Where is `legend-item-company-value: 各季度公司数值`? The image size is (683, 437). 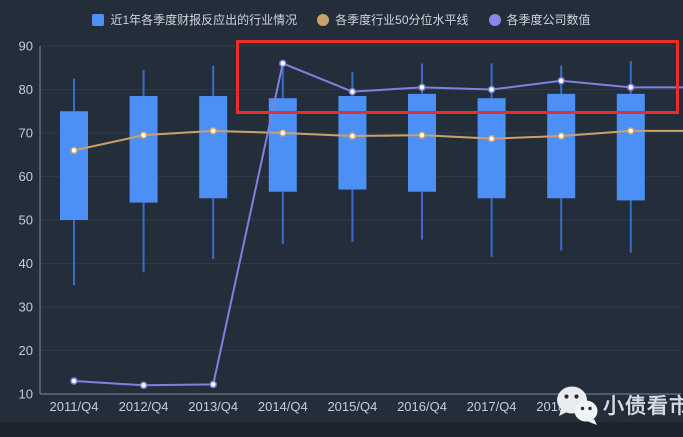
legend-item-company-value: 各季度公司数值 is located at coordinates (539, 20).